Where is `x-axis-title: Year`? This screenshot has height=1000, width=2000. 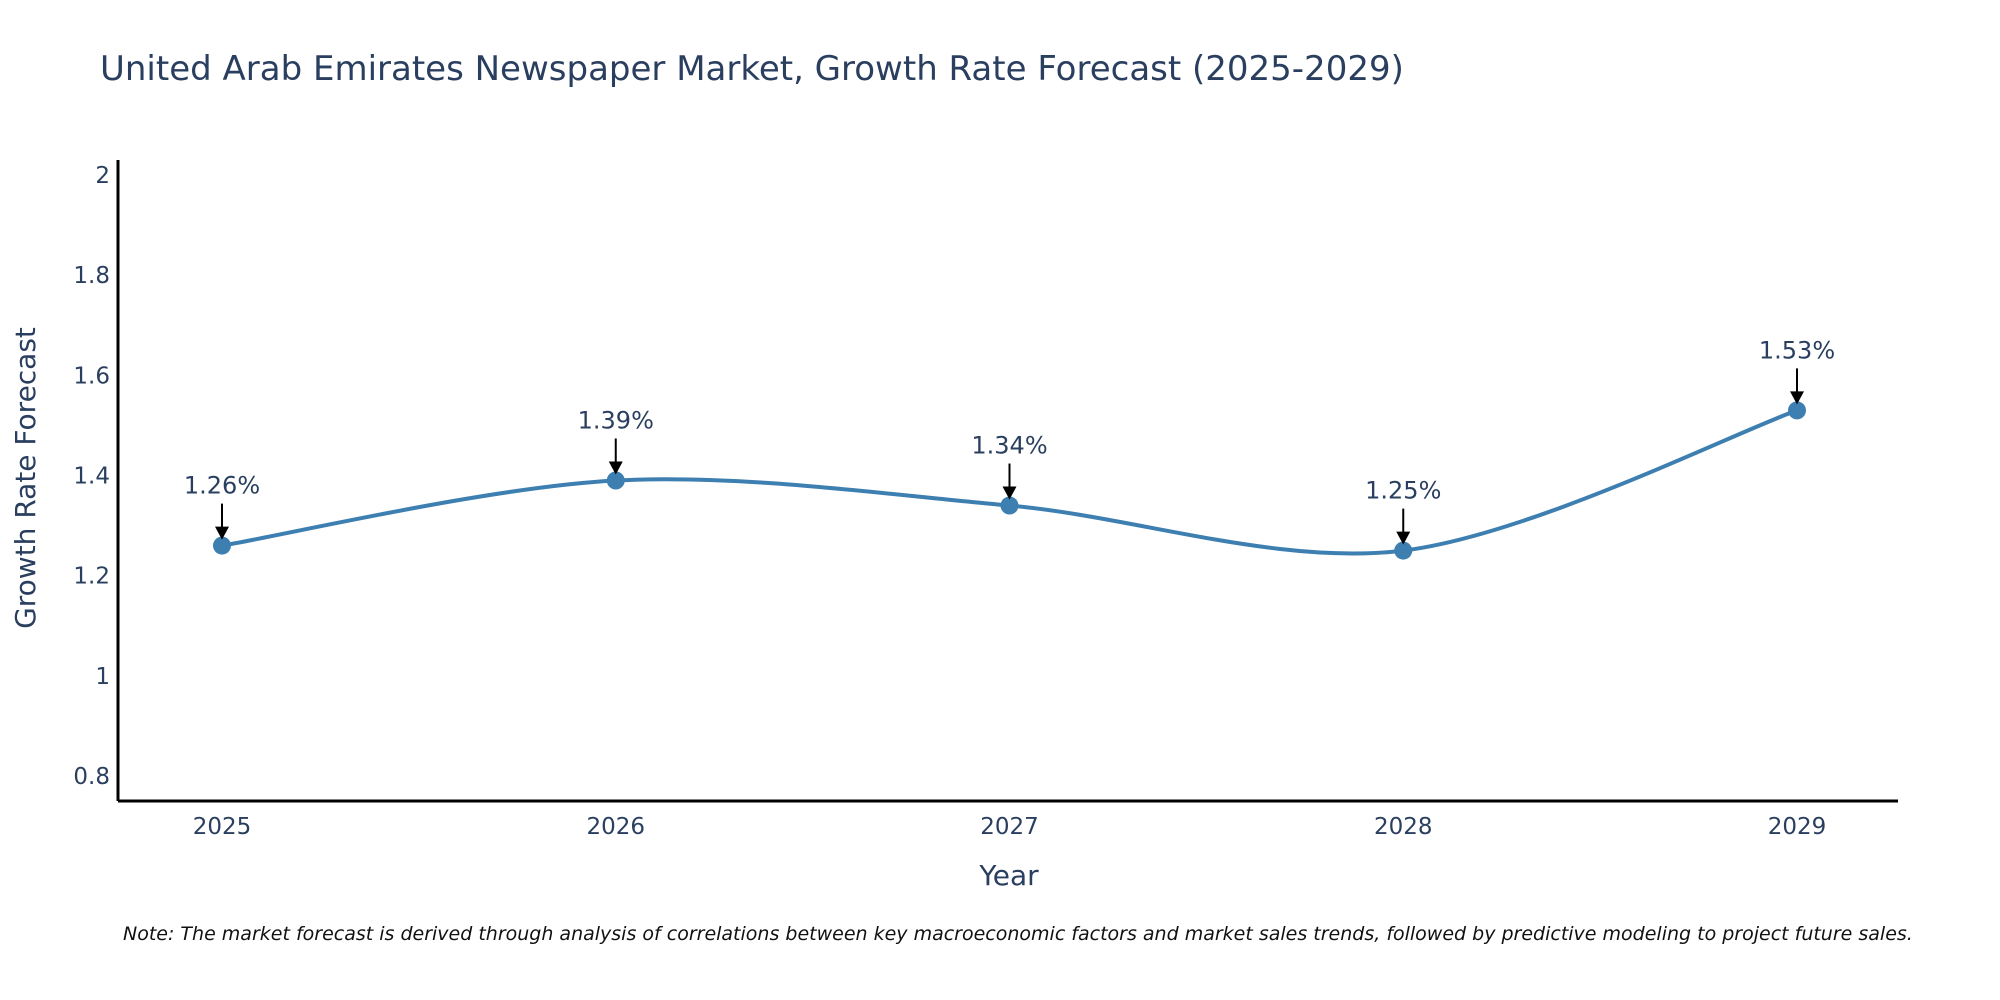
x-axis-title: Year is located at coordinates (1008, 875).